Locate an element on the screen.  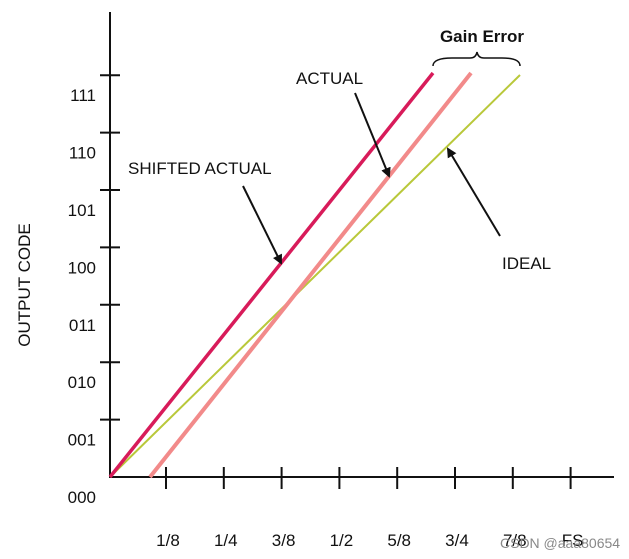
y-code-label: 001 is located at coordinates (82, 440).